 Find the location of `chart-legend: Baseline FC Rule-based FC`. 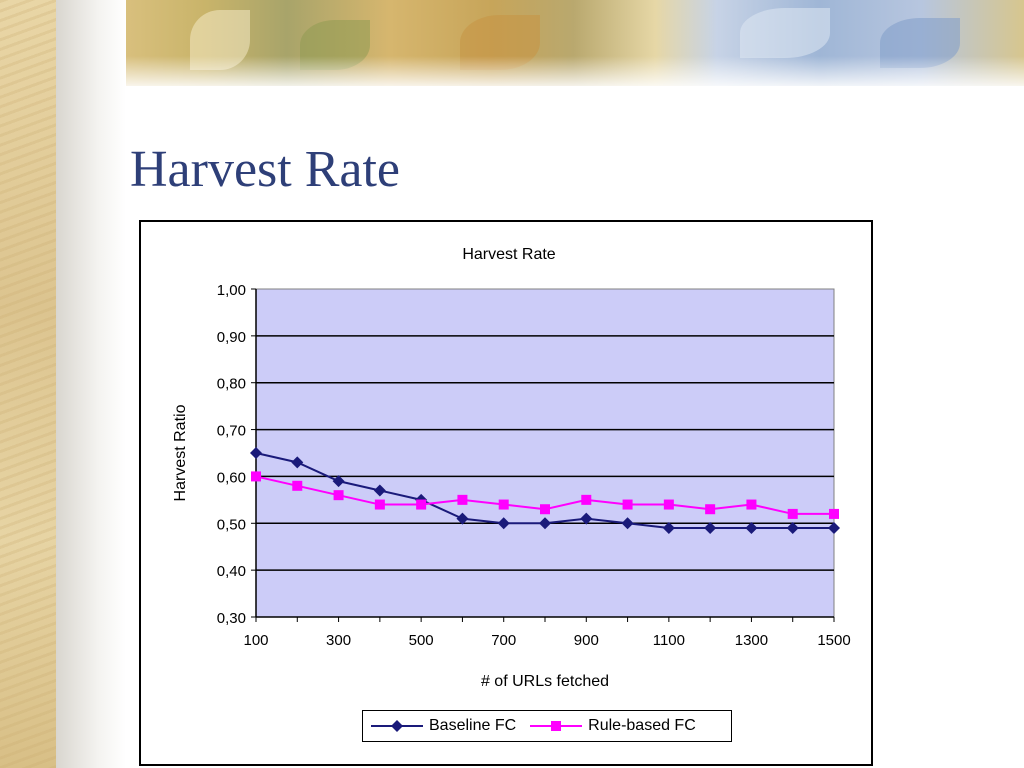

chart-legend: Baseline FC Rule-based FC is located at coordinates (547, 726).